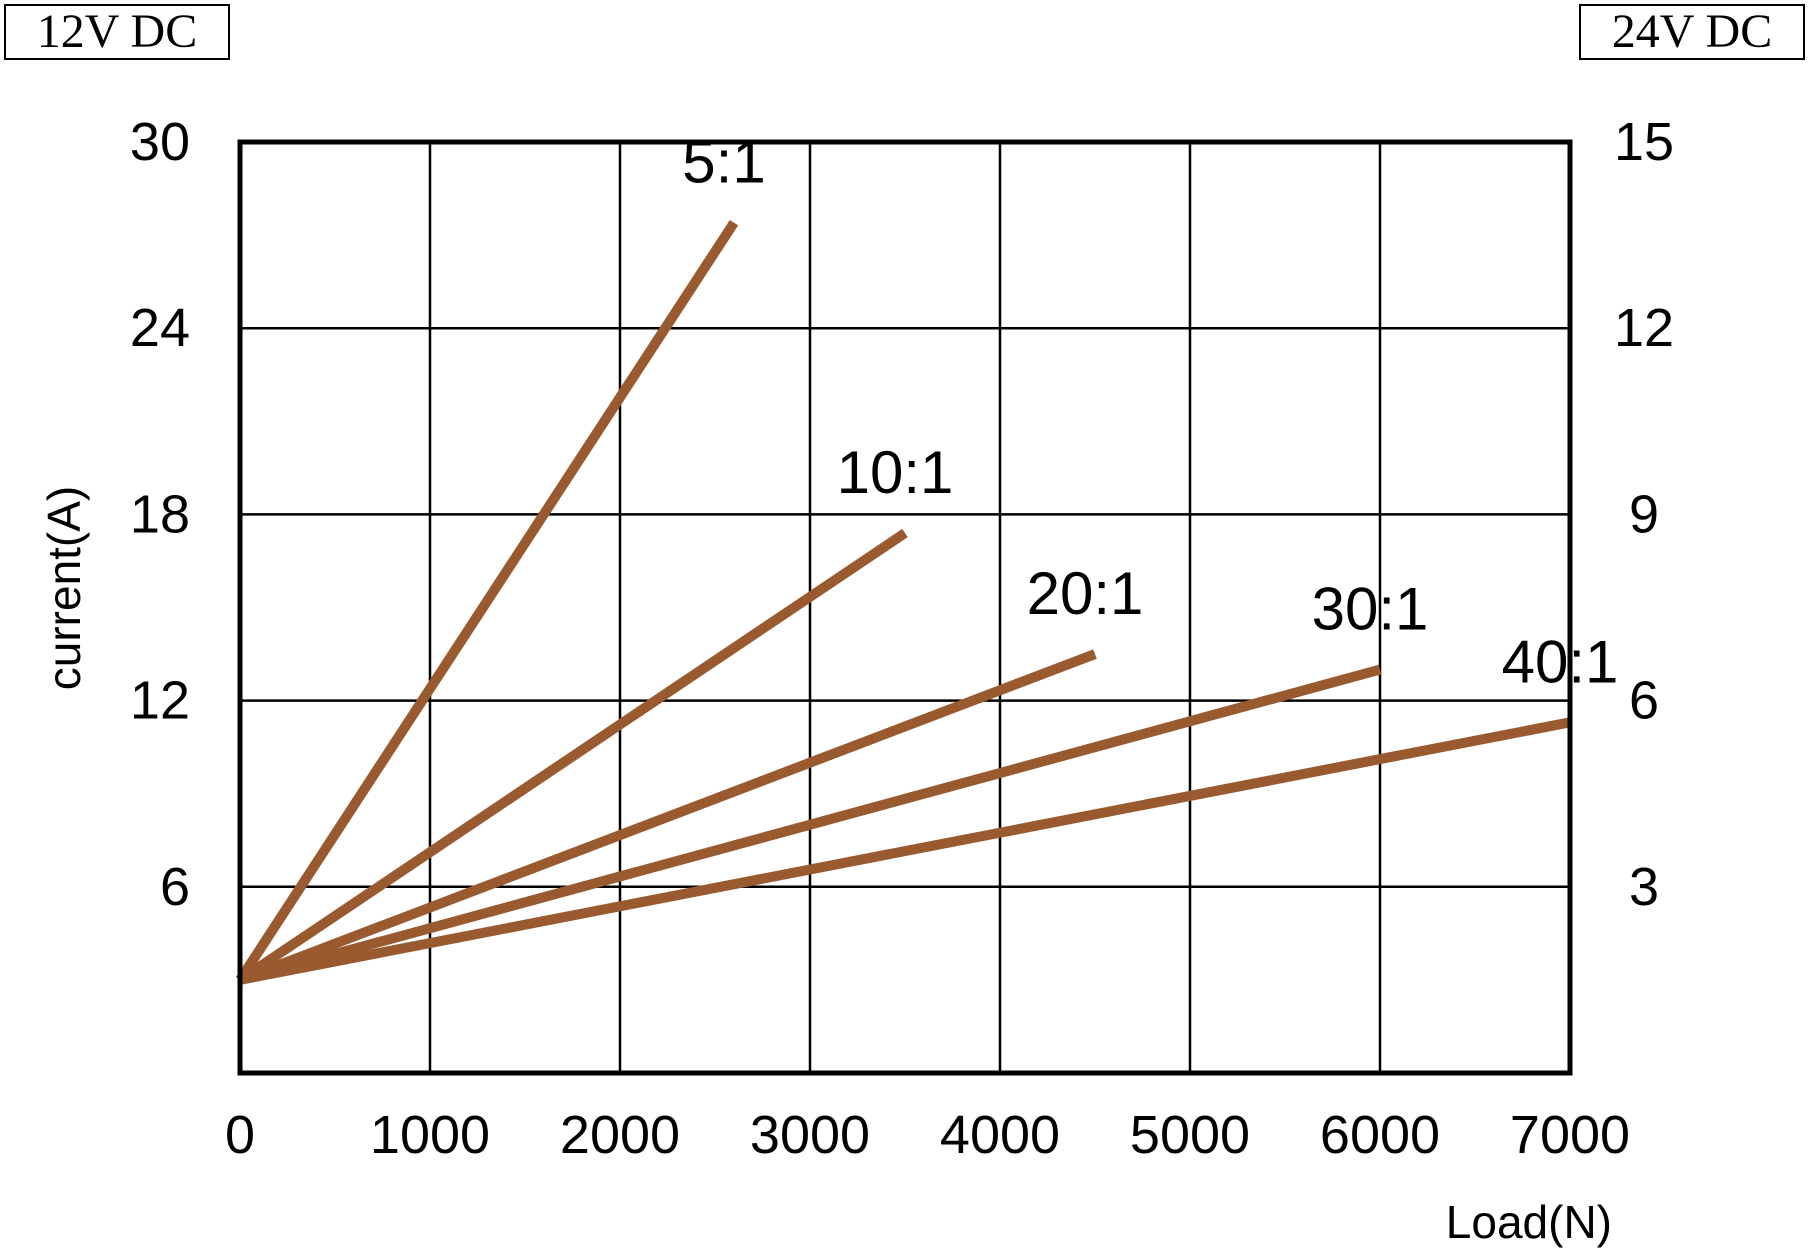 The height and width of the screenshot is (1257, 1810). What do you see at coordinates (1560, 661) in the screenshot?
I see `series-label: 40:1` at bounding box center [1560, 661].